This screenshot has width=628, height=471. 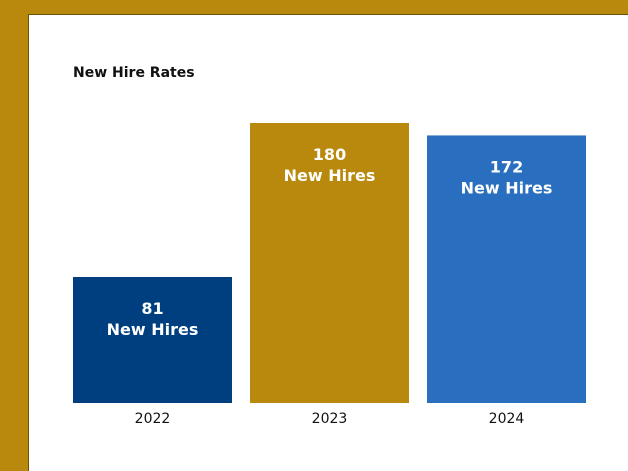 What do you see at coordinates (330, 175) in the screenshot?
I see `data-label-unit-2023: New Hires` at bounding box center [330, 175].